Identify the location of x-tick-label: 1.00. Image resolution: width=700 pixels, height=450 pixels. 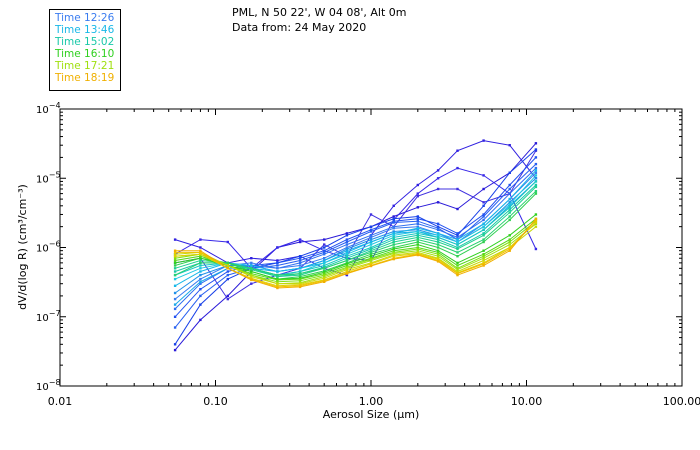
(371, 401).